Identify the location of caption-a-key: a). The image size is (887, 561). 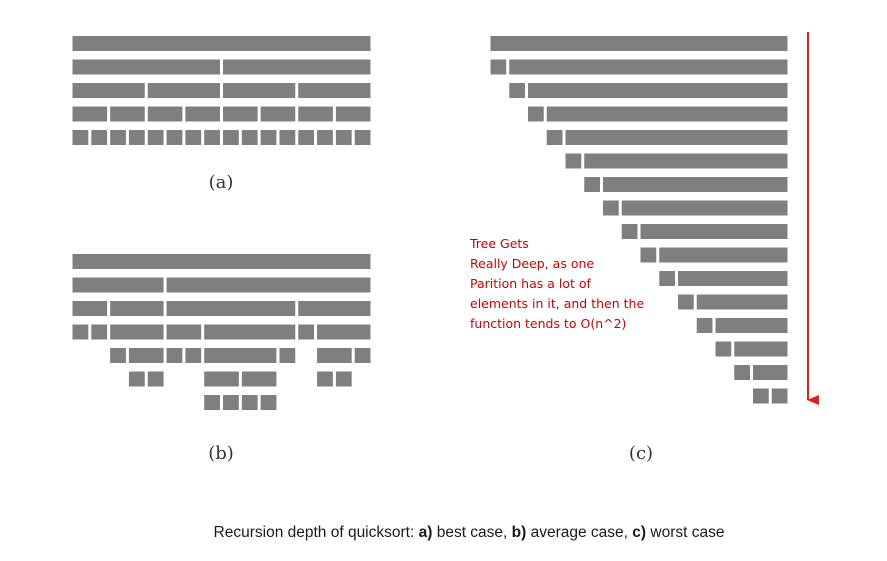
(426, 532).